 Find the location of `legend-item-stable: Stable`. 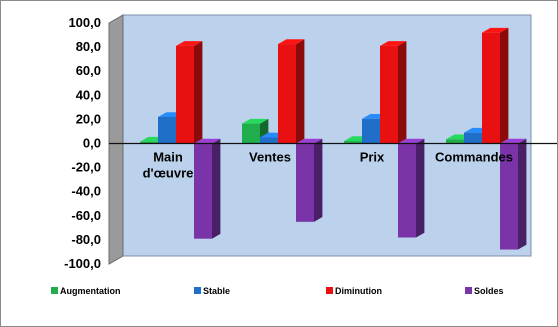

legend-item-stable: Stable is located at coordinates (212, 291).